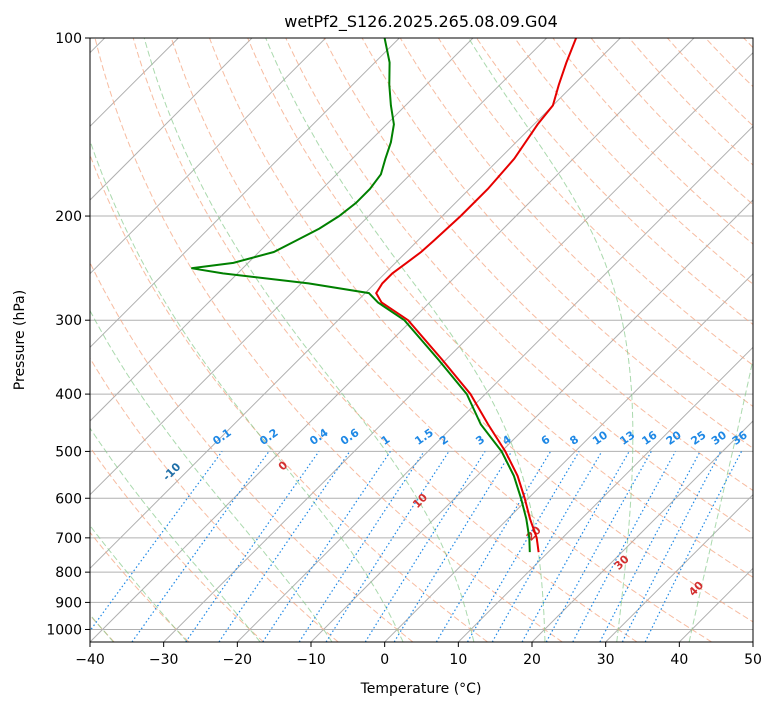  What do you see at coordinates (68, 603) in the screenshot?
I see `y-tick-label: 900` at bounding box center [68, 603].